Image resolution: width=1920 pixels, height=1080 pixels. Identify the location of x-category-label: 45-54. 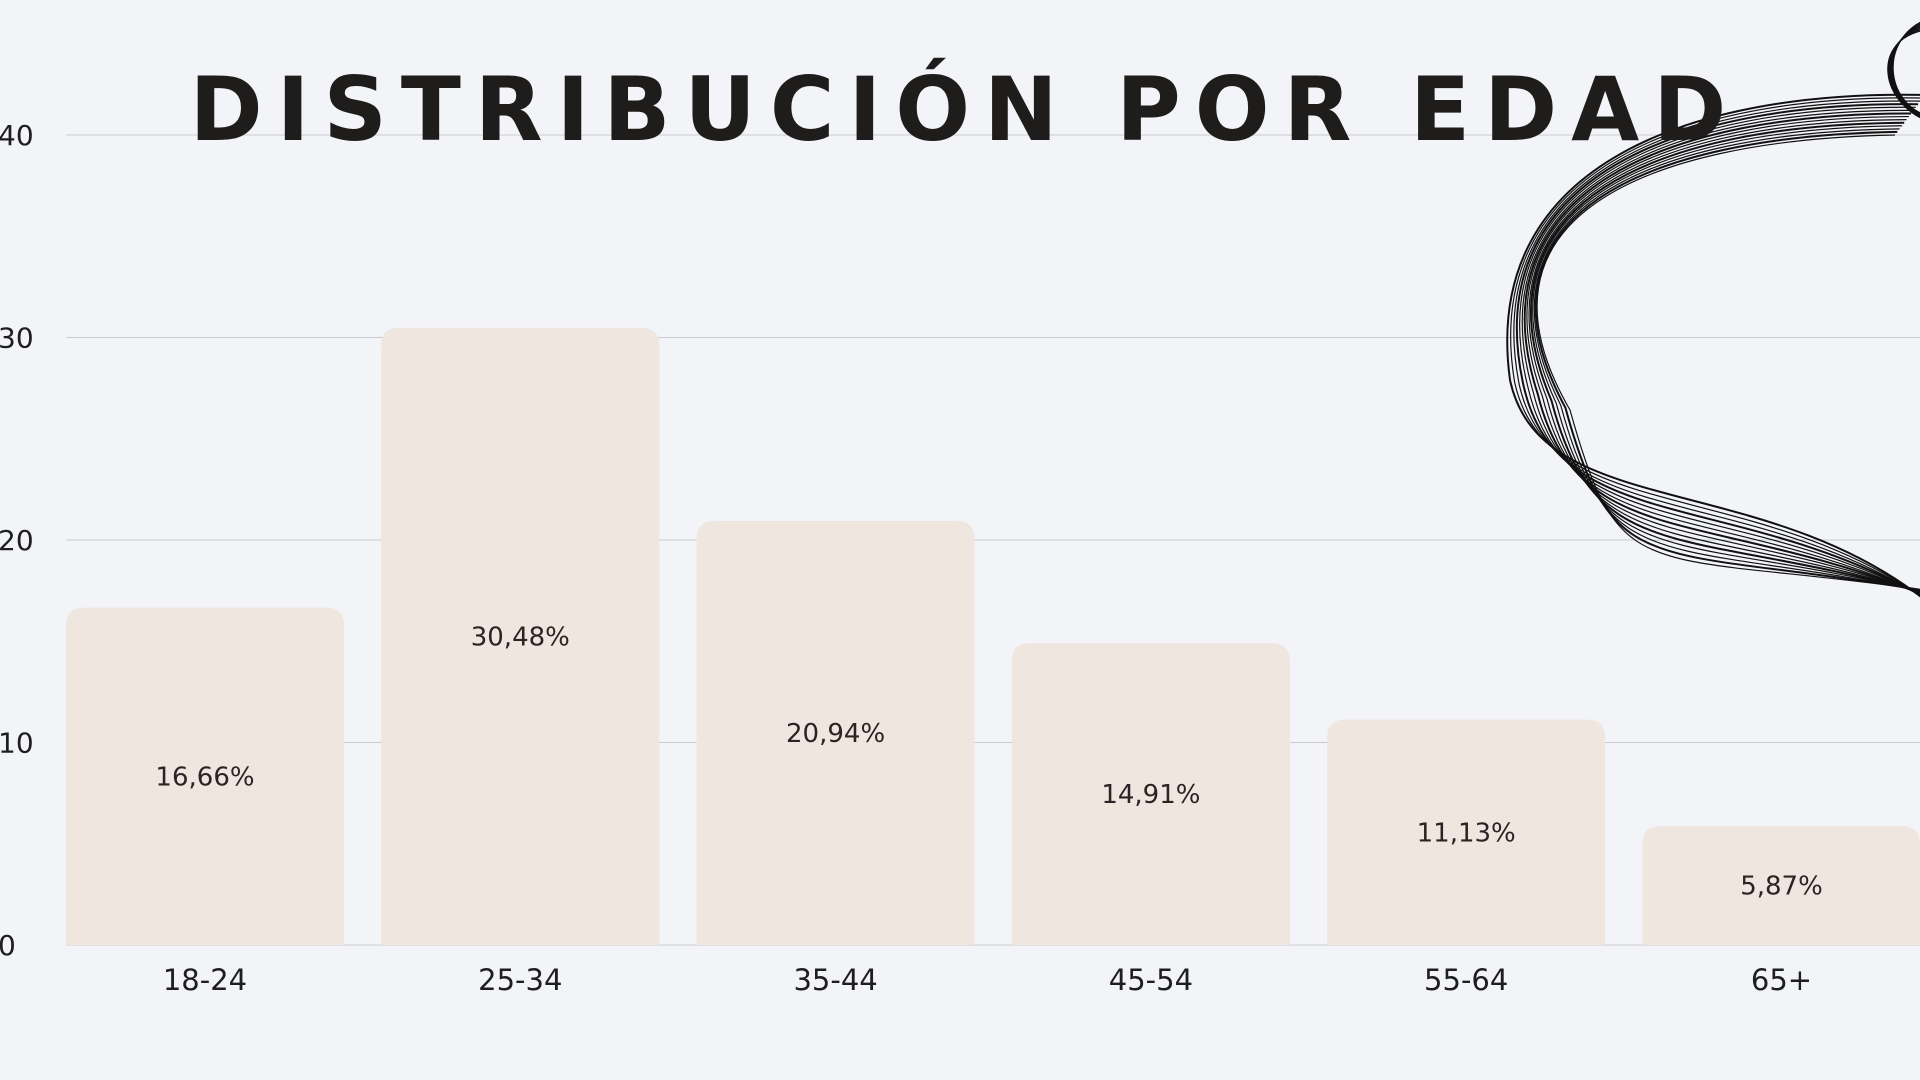
(1151, 980).